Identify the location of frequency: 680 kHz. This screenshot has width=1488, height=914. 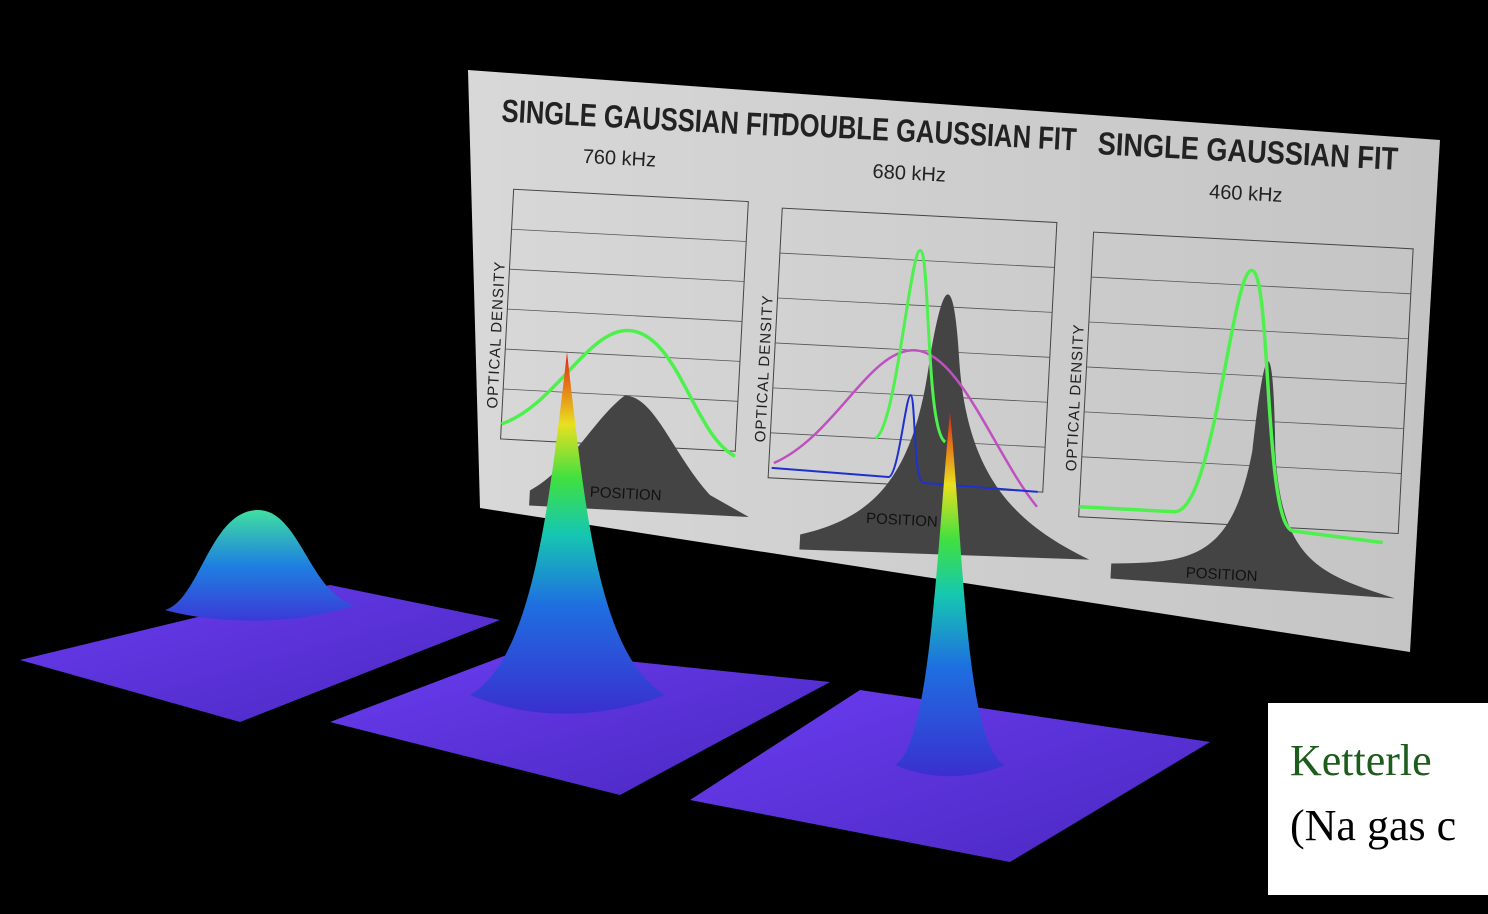
(909, 174).